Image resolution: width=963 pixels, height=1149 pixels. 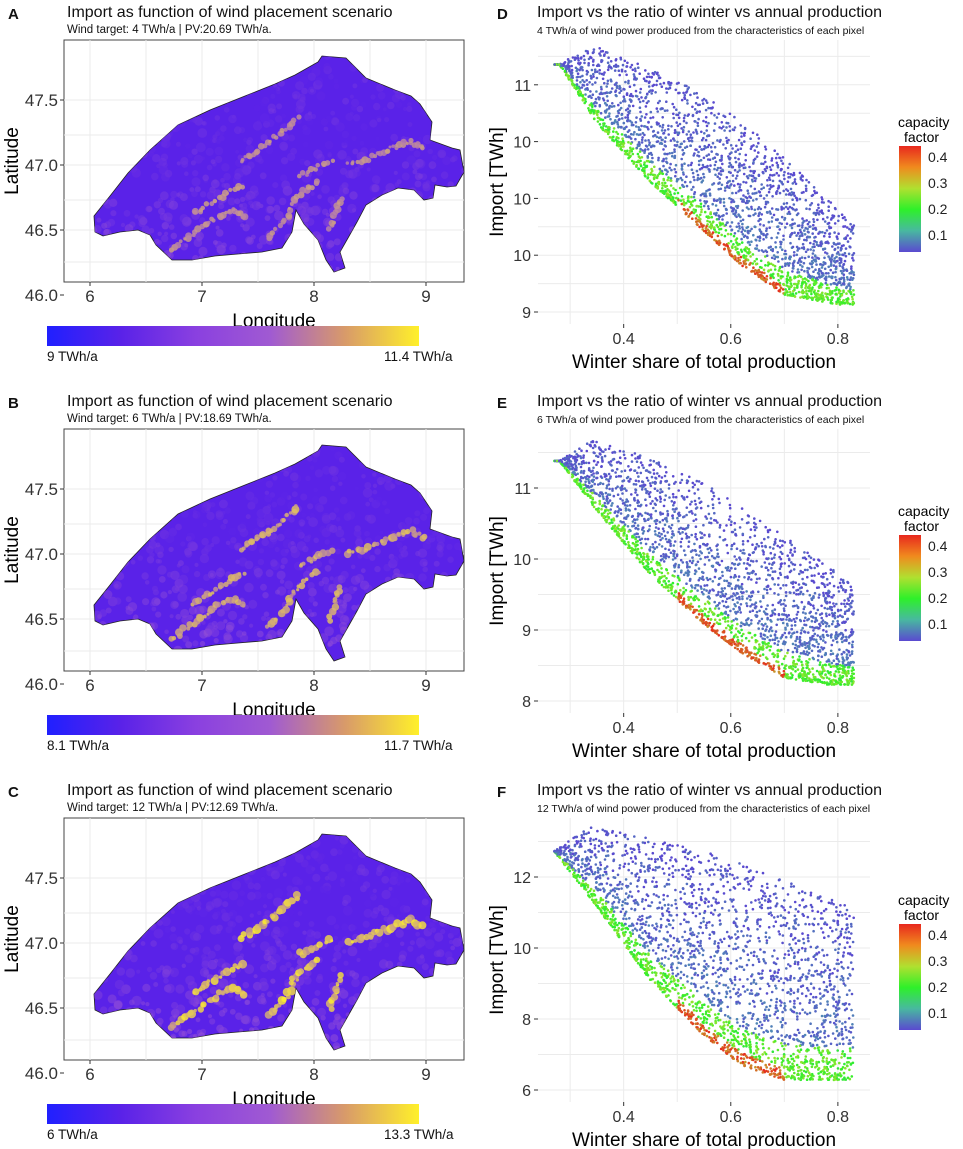 I want to click on y-tick-label: 47.5, so click(x=41, y=878).